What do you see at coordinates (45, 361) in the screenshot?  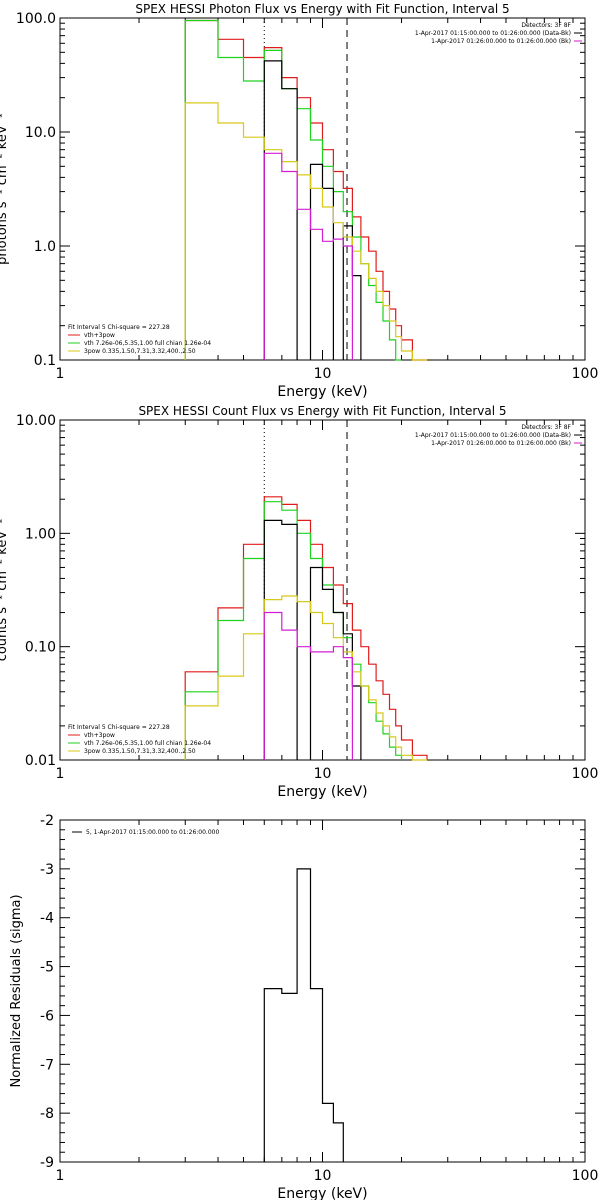 I see `y-tick-label: 0.1` at bounding box center [45, 361].